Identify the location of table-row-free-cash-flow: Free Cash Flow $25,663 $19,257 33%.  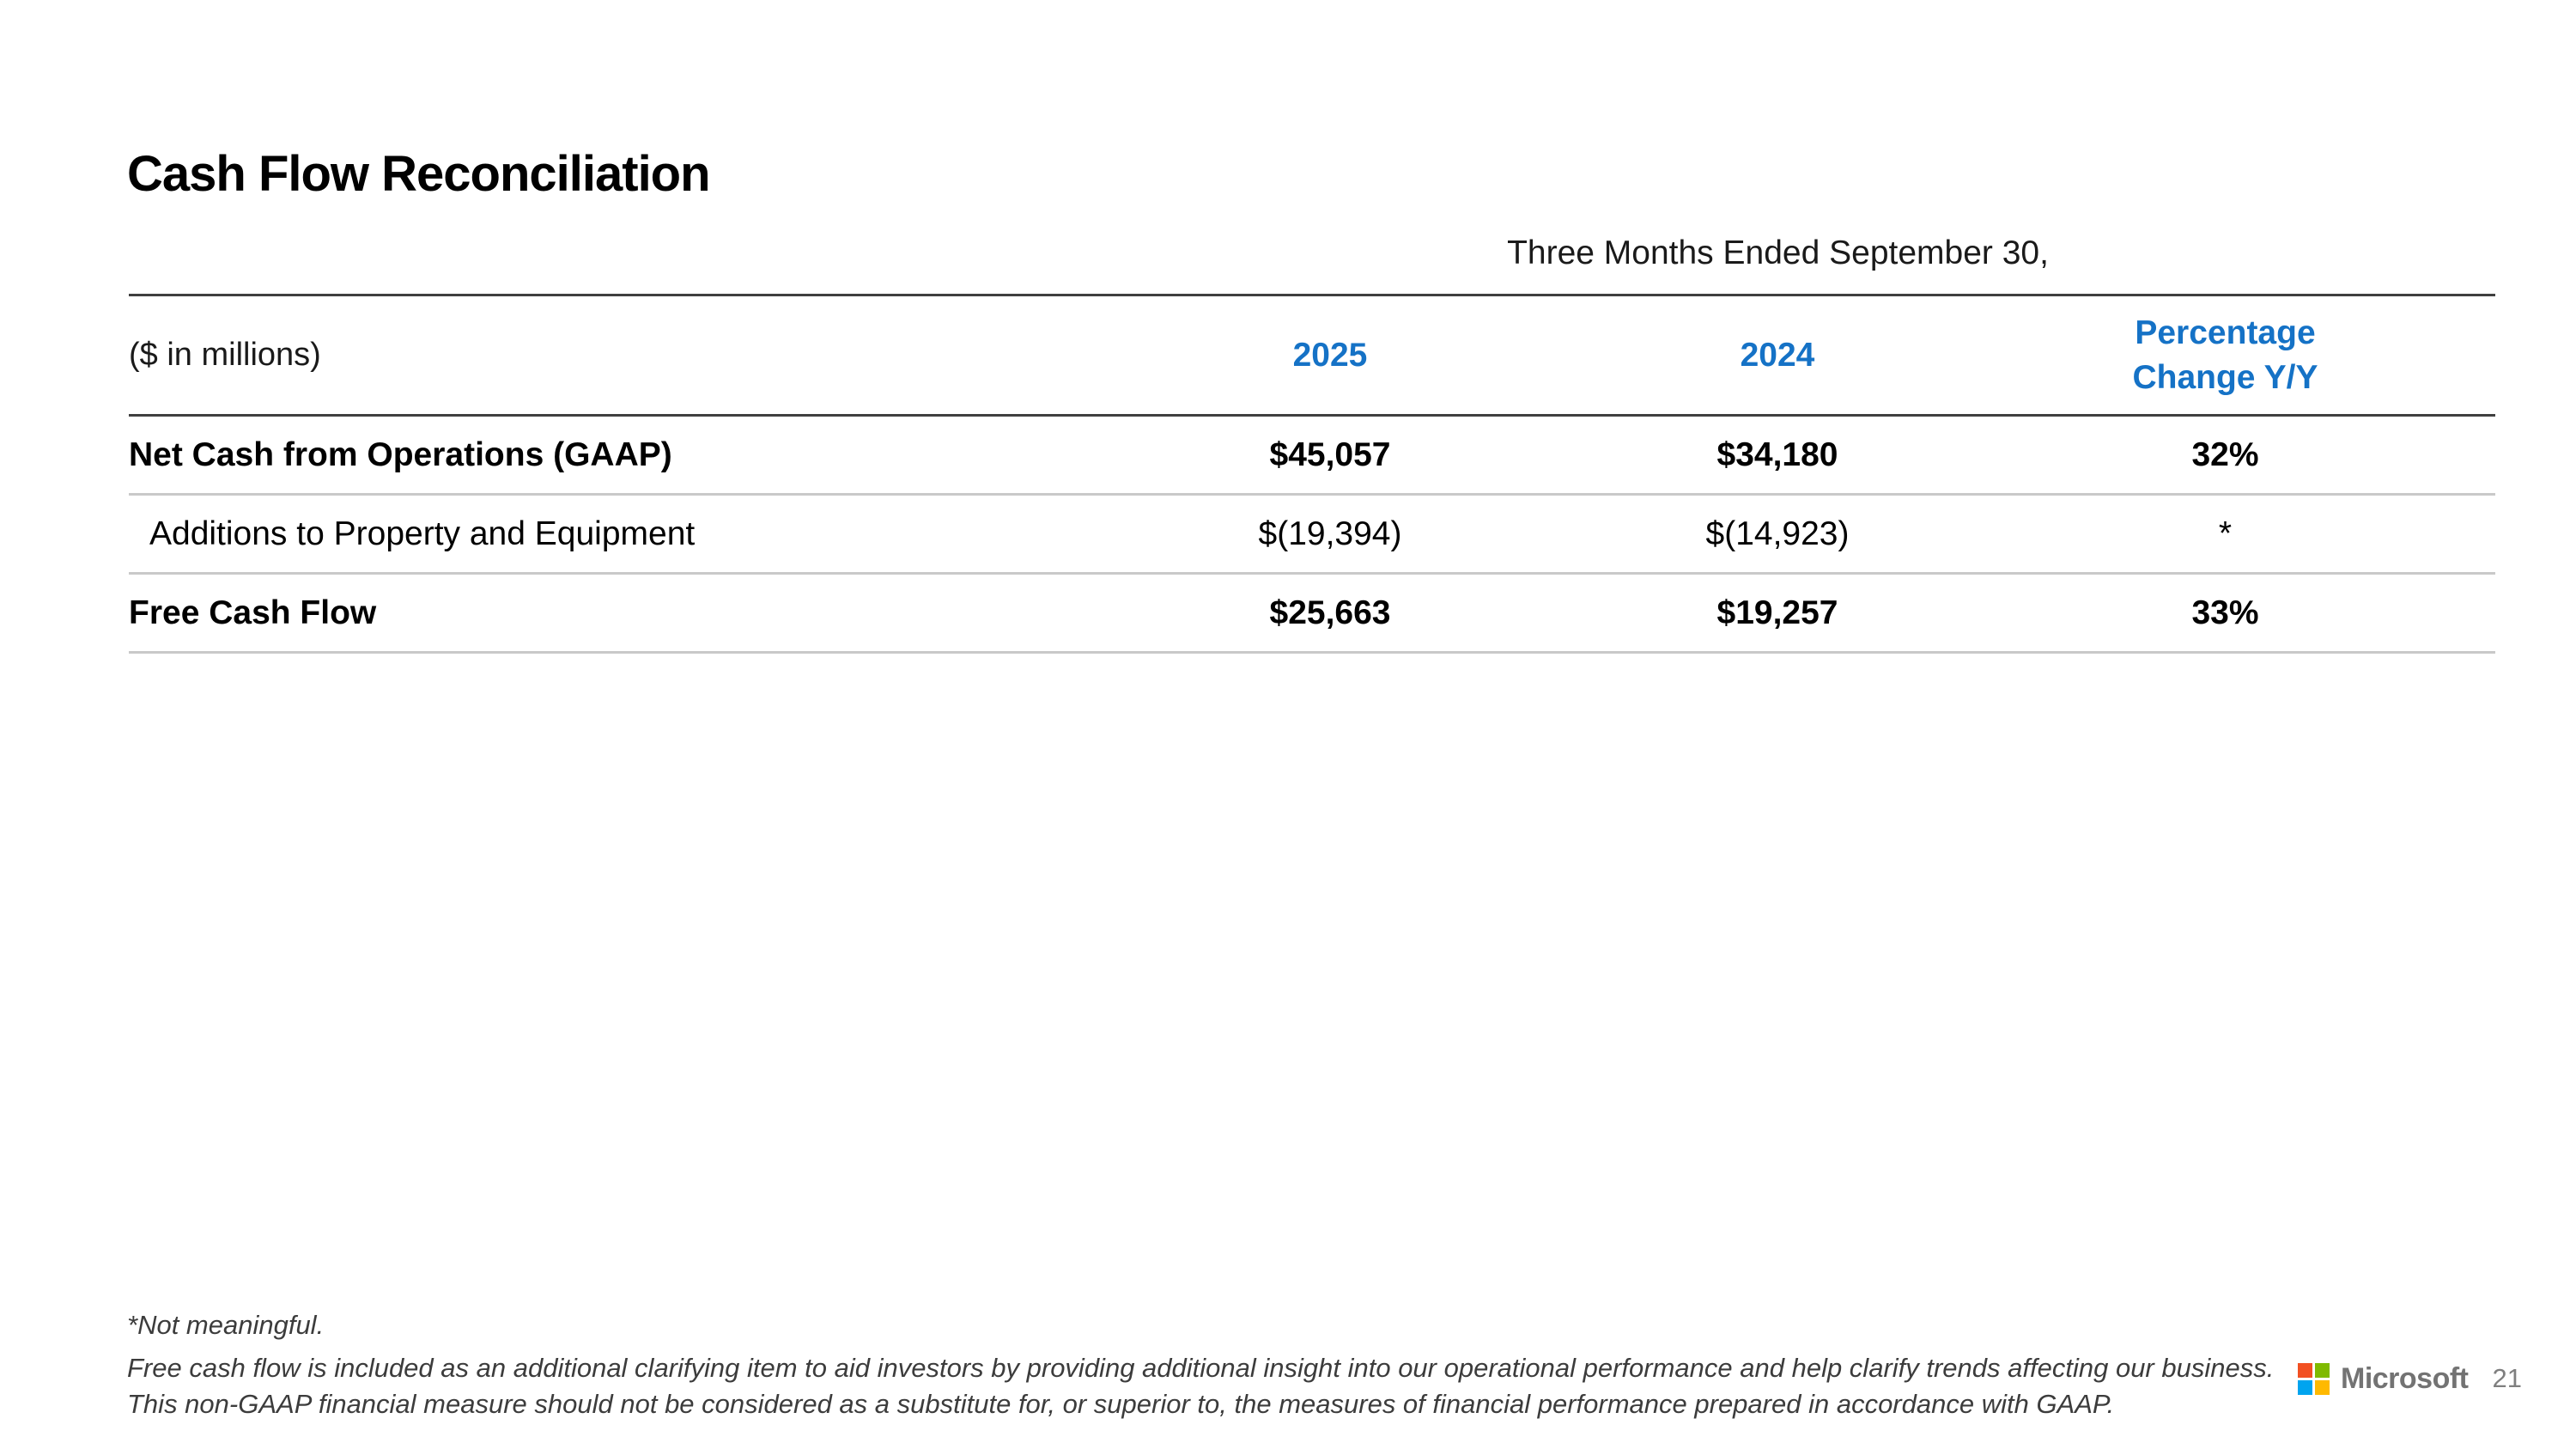
(1312, 613).